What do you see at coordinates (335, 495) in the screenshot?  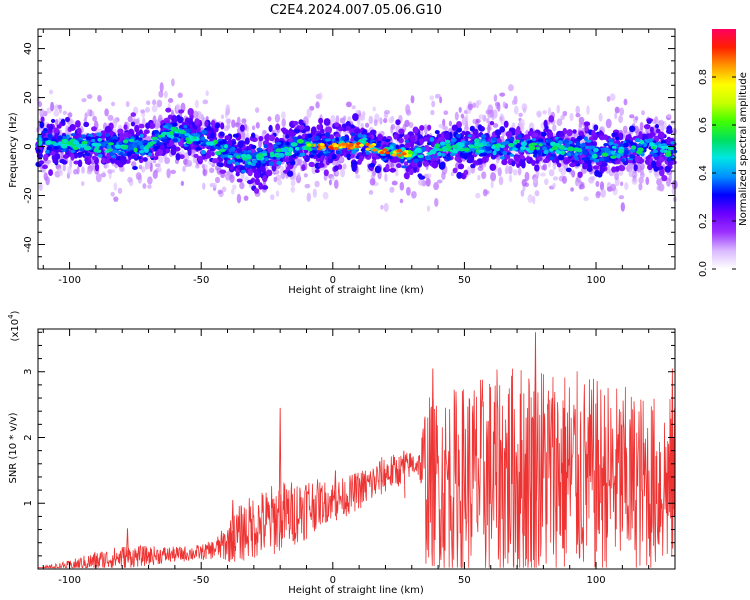 I see `snr-peak` at bounding box center [335, 495].